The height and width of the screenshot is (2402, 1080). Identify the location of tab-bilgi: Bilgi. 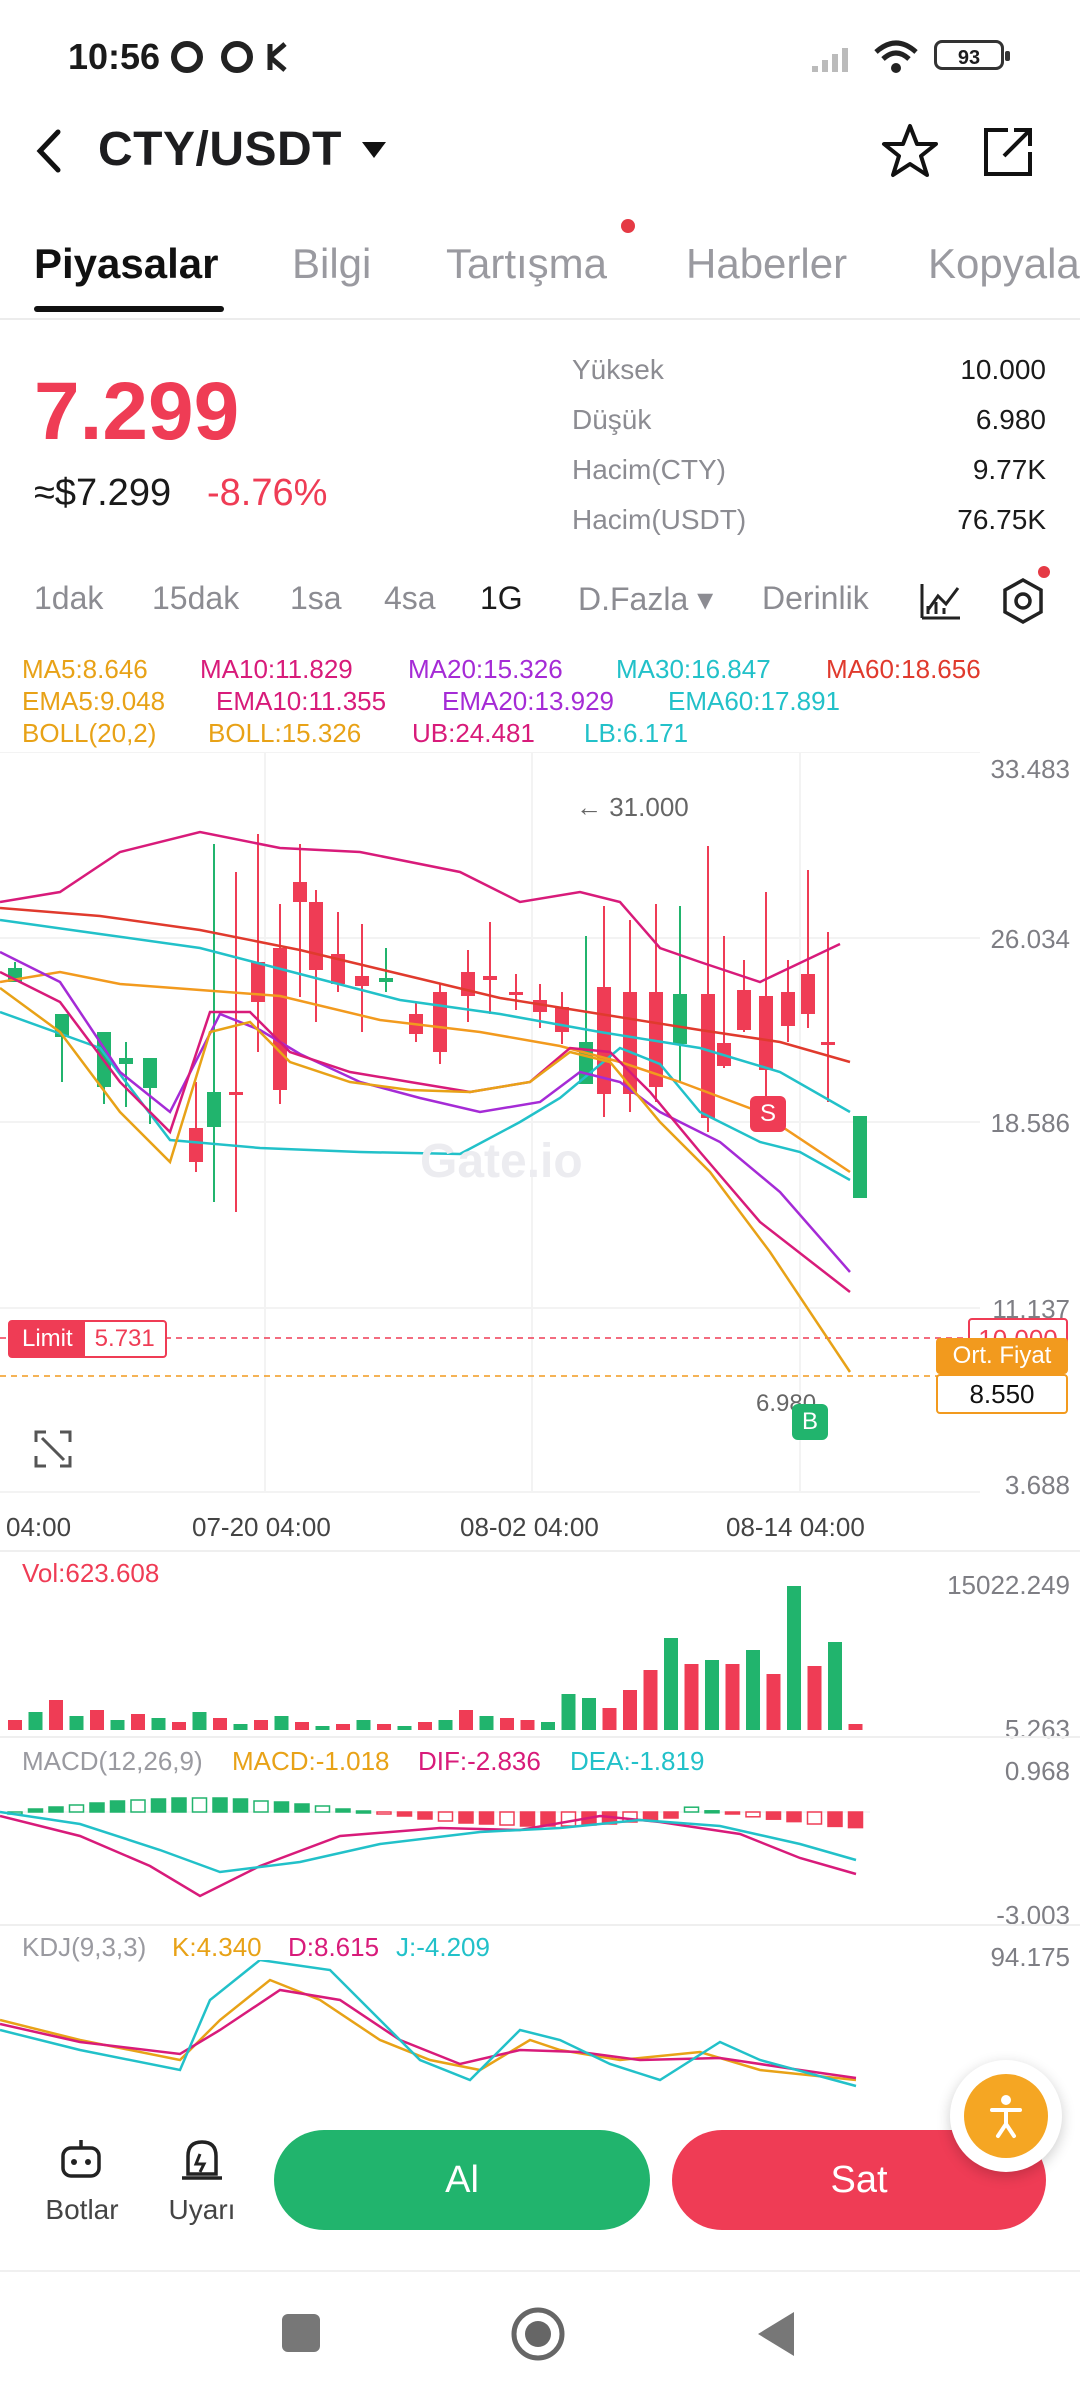
(332, 263).